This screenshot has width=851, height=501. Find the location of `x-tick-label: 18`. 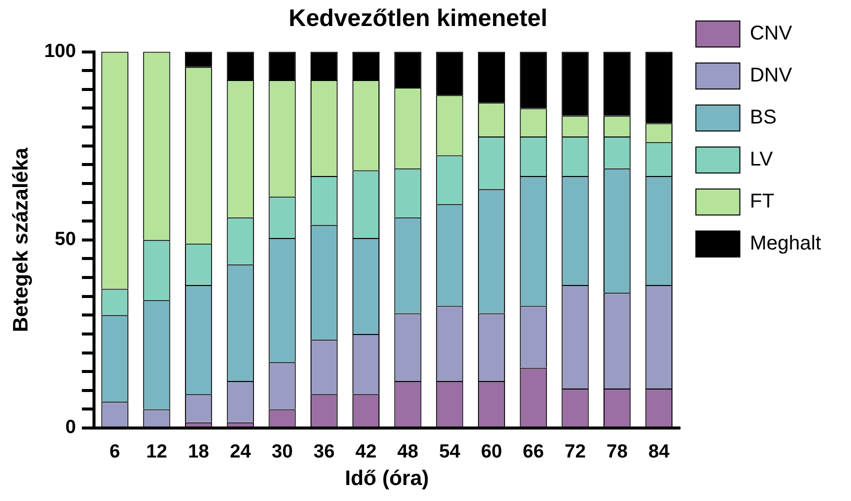

x-tick-label: 18 is located at coordinates (199, 452).